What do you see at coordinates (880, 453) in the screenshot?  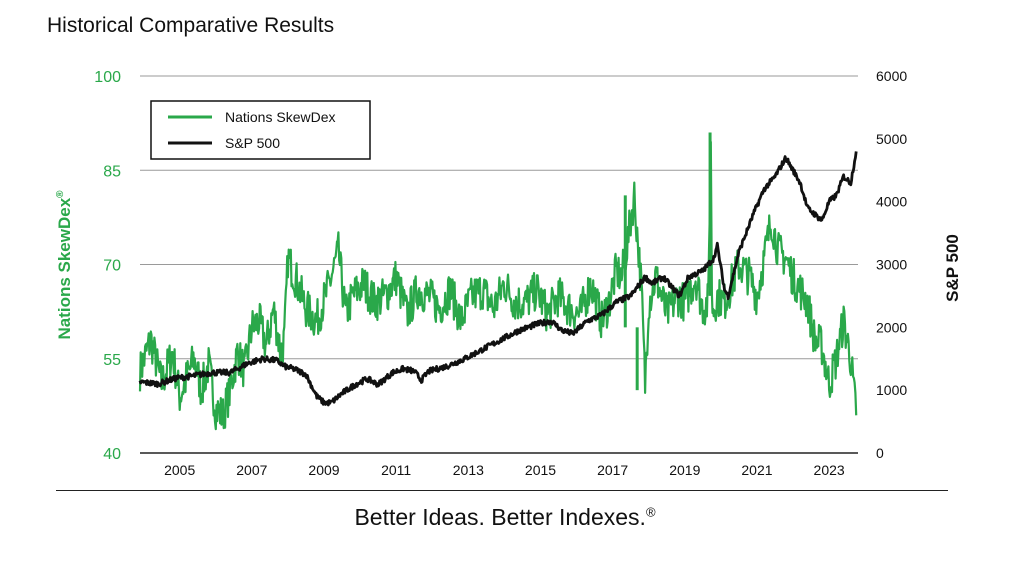 I see `right-tick-label: 0` at bounding box center [880, 453].